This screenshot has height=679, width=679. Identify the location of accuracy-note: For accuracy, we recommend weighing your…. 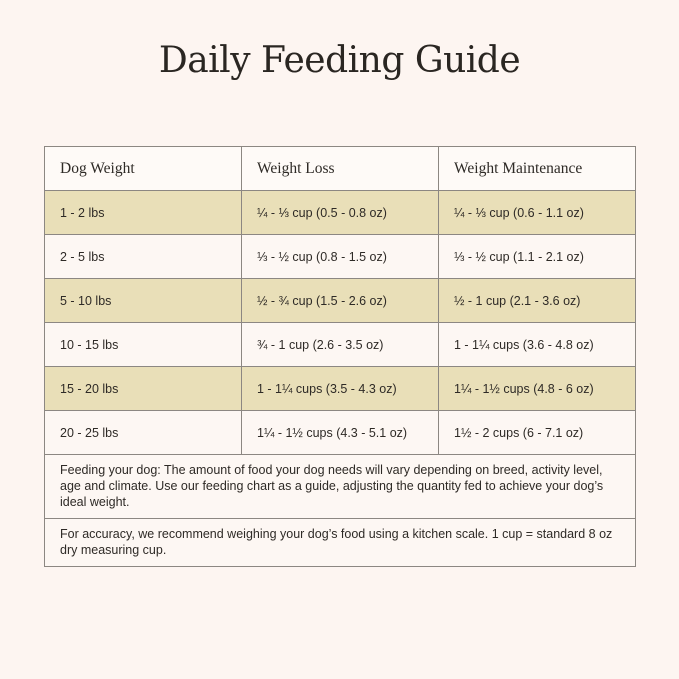
(340, 542).